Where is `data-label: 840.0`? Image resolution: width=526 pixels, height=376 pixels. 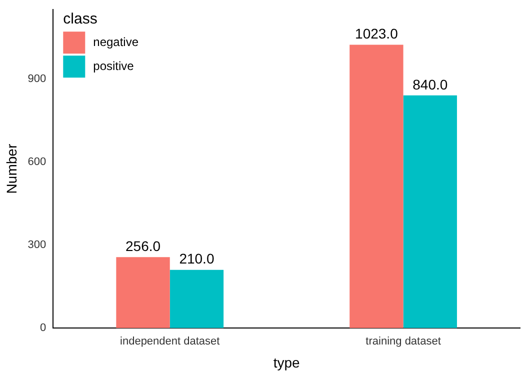
data-label: 840.0 is located at coordinates (430, 84).